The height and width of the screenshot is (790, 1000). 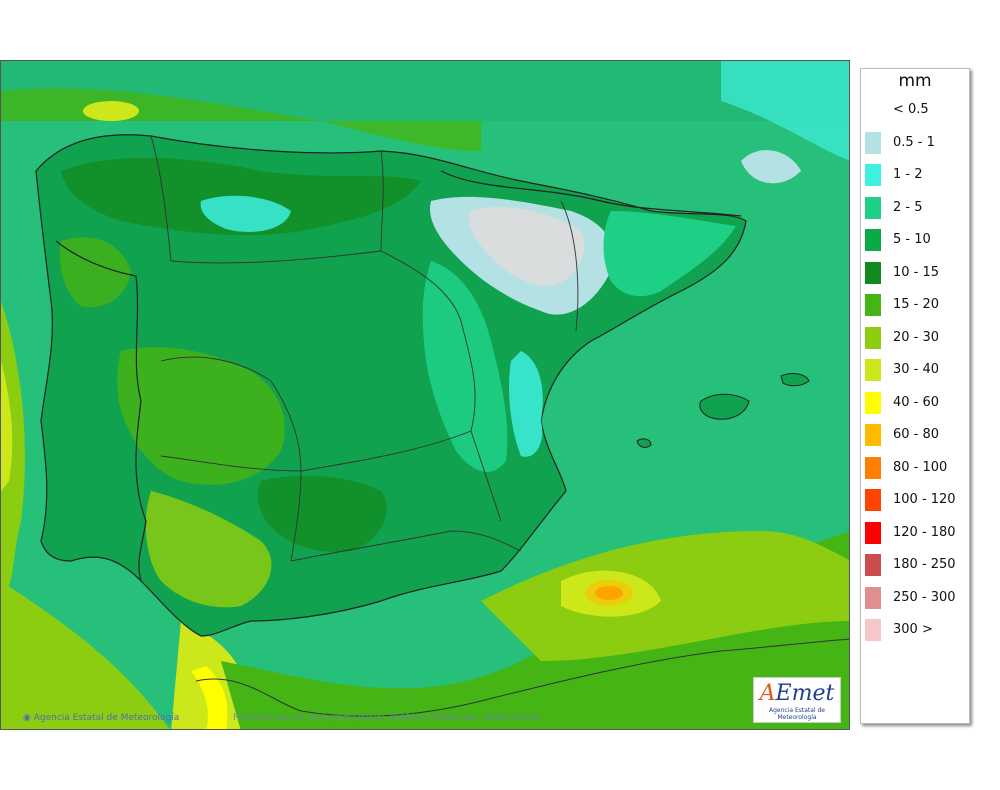 I want to click on legend-item: 40 - 60, so click(x=915, y=402).